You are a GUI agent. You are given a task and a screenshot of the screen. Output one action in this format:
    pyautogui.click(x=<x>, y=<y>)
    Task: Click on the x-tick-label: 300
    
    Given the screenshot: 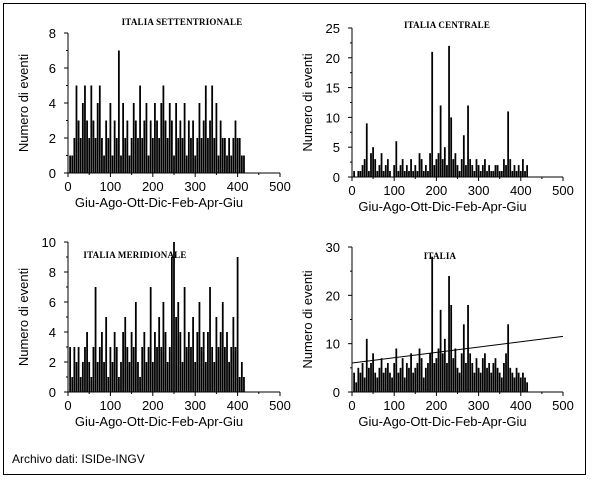 What is the action you would take?
    pyautogui.click(x=479, y=405)
    